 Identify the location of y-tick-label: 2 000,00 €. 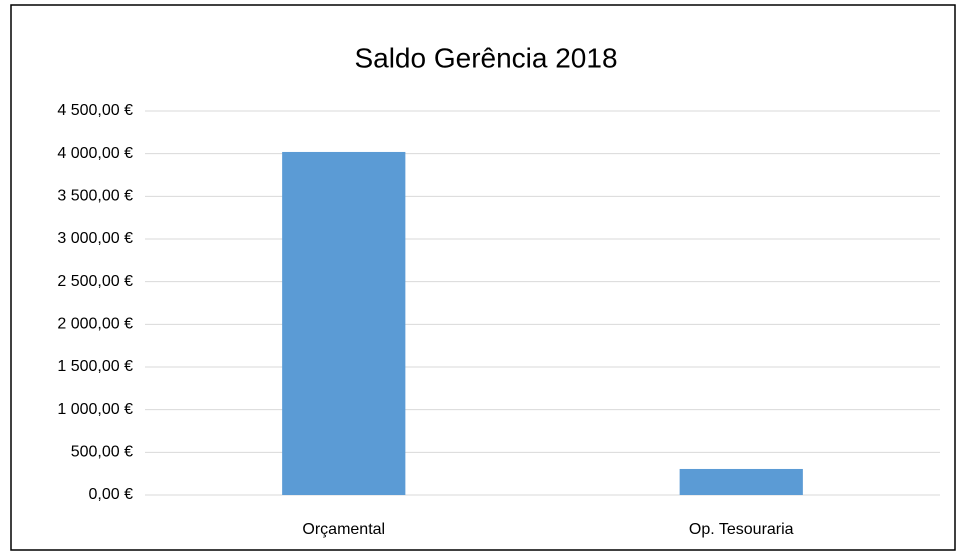
(95, 324).